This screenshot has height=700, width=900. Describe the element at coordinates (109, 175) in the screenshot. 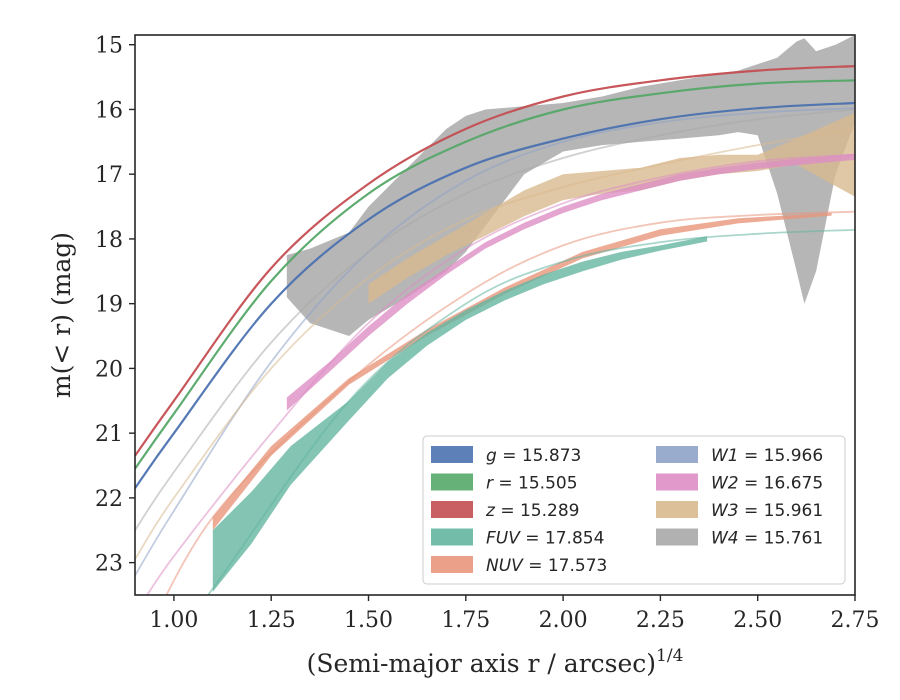

I see `y-tick-label: 17` at that location.